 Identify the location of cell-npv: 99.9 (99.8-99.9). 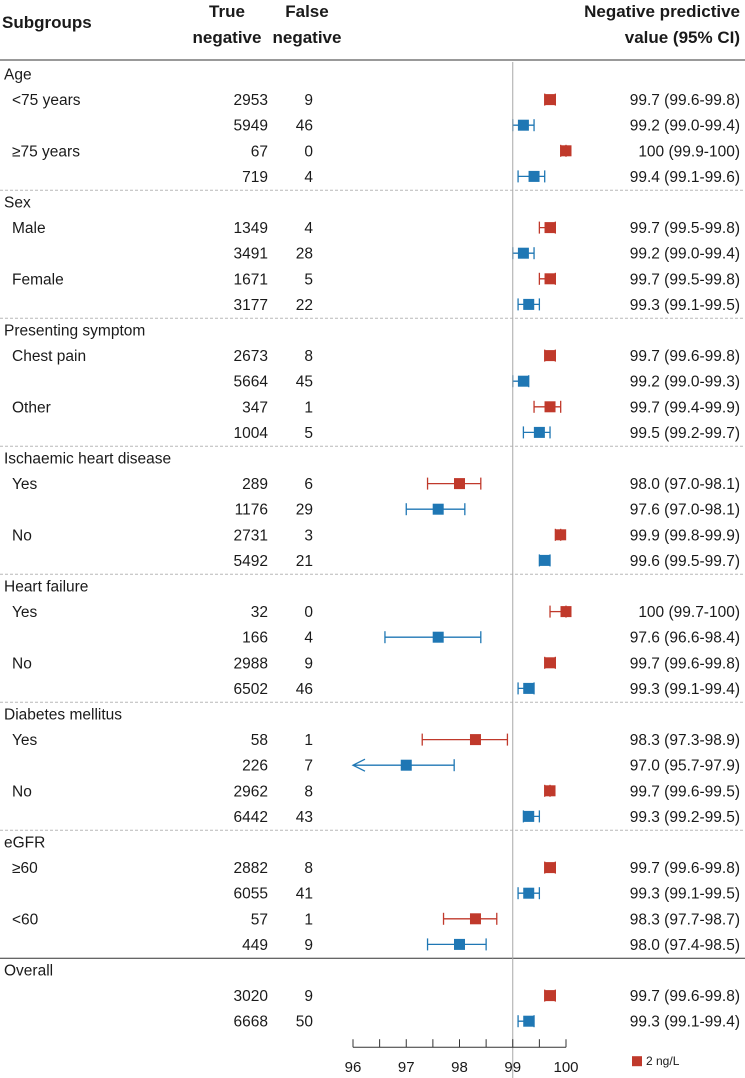
(685, 535).